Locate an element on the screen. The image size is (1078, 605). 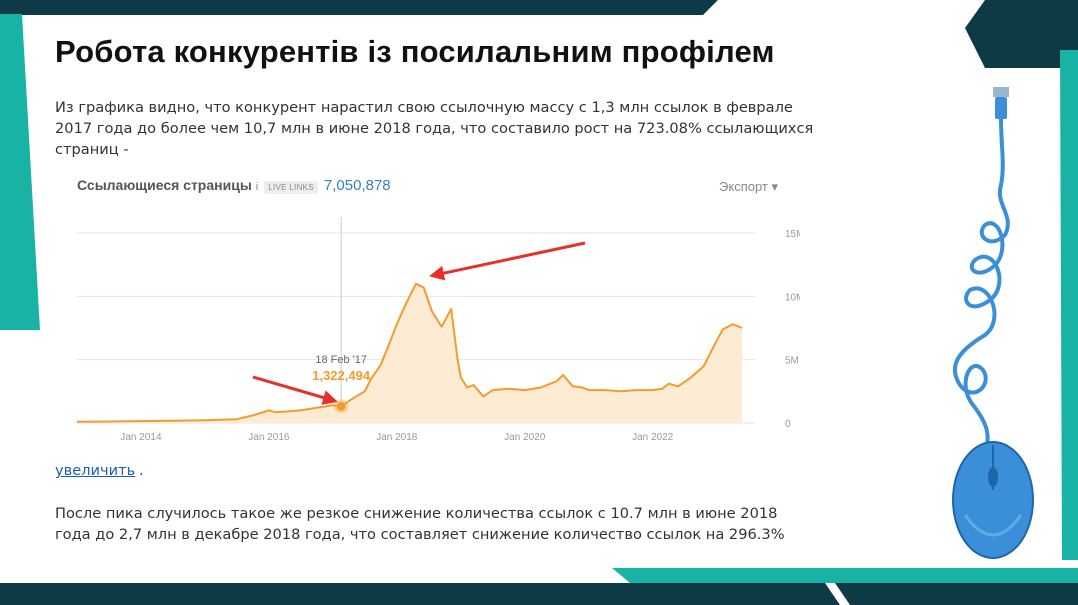
x-tick-label: Jan 2016 is located at coordinates (269, 437).